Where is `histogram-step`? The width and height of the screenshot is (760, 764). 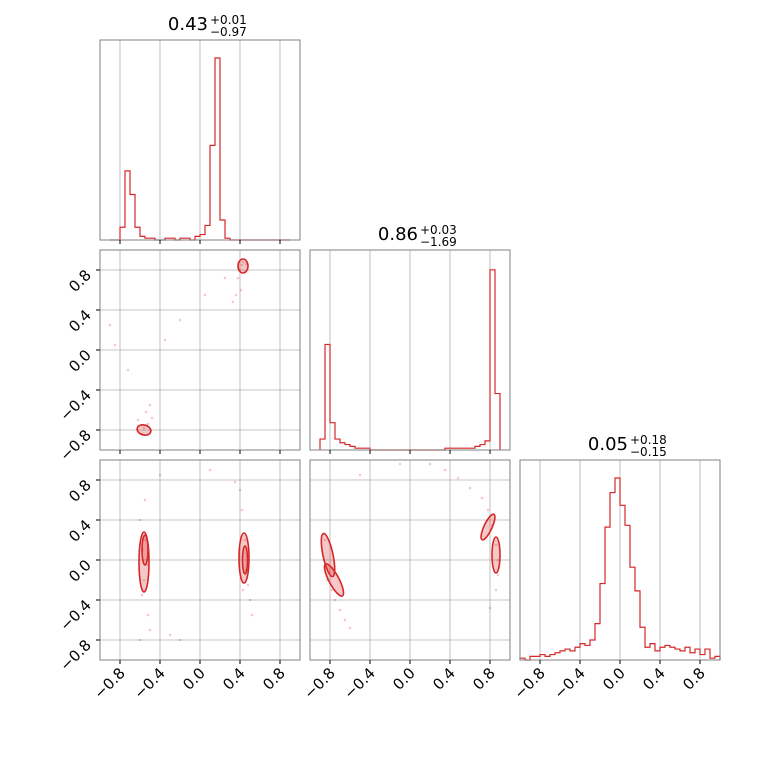 histogram-step is located at coordinates (620, 569).